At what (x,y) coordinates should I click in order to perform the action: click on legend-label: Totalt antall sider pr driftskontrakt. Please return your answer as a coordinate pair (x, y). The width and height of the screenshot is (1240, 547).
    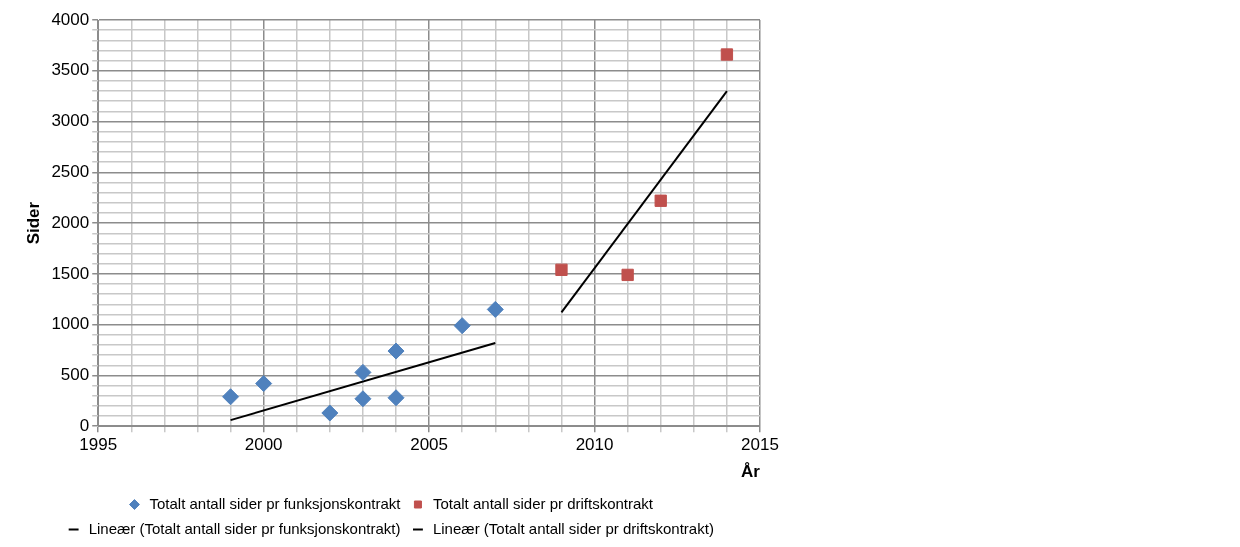
    Looking at the image, I should click on (543, 503).